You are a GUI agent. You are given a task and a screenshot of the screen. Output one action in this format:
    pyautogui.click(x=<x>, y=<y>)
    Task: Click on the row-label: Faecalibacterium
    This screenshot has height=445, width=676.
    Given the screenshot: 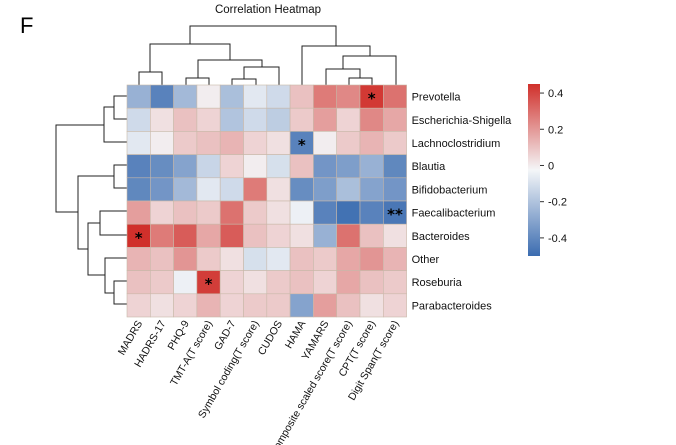 What is the action you would take?
    pyautogui.click(x=454, y=214)
    